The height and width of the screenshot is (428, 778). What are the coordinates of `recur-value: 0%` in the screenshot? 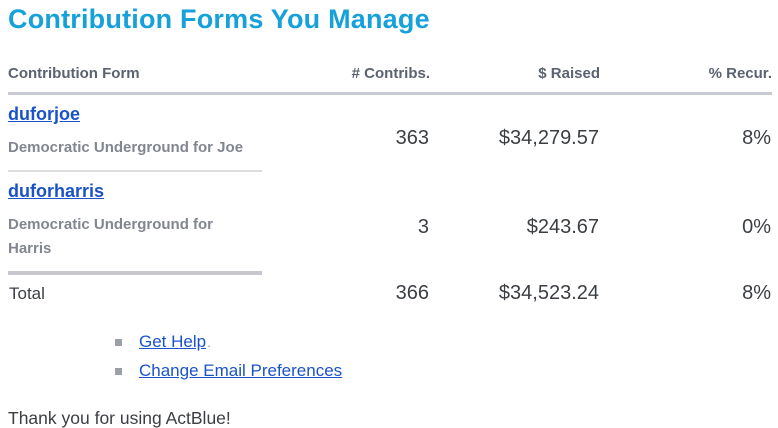 It's located at (756, 227).